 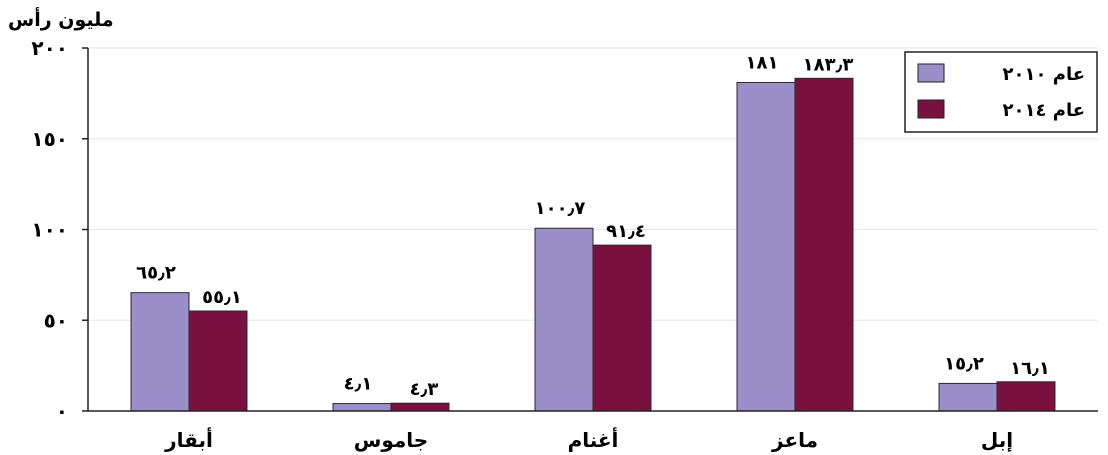 What do you see at coordinates (1030, 368) in the screenshot?
I see `data-label: ١٦٫١` at bounding box center [1030, 368].